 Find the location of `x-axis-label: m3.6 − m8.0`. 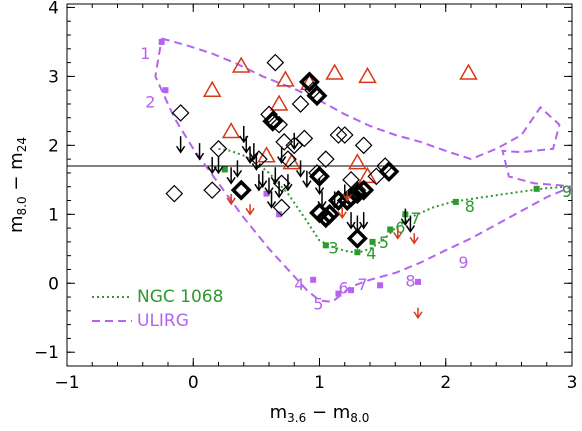

x-axis-label: m3.6 − m8.0 is located at coordinates (320, 413).